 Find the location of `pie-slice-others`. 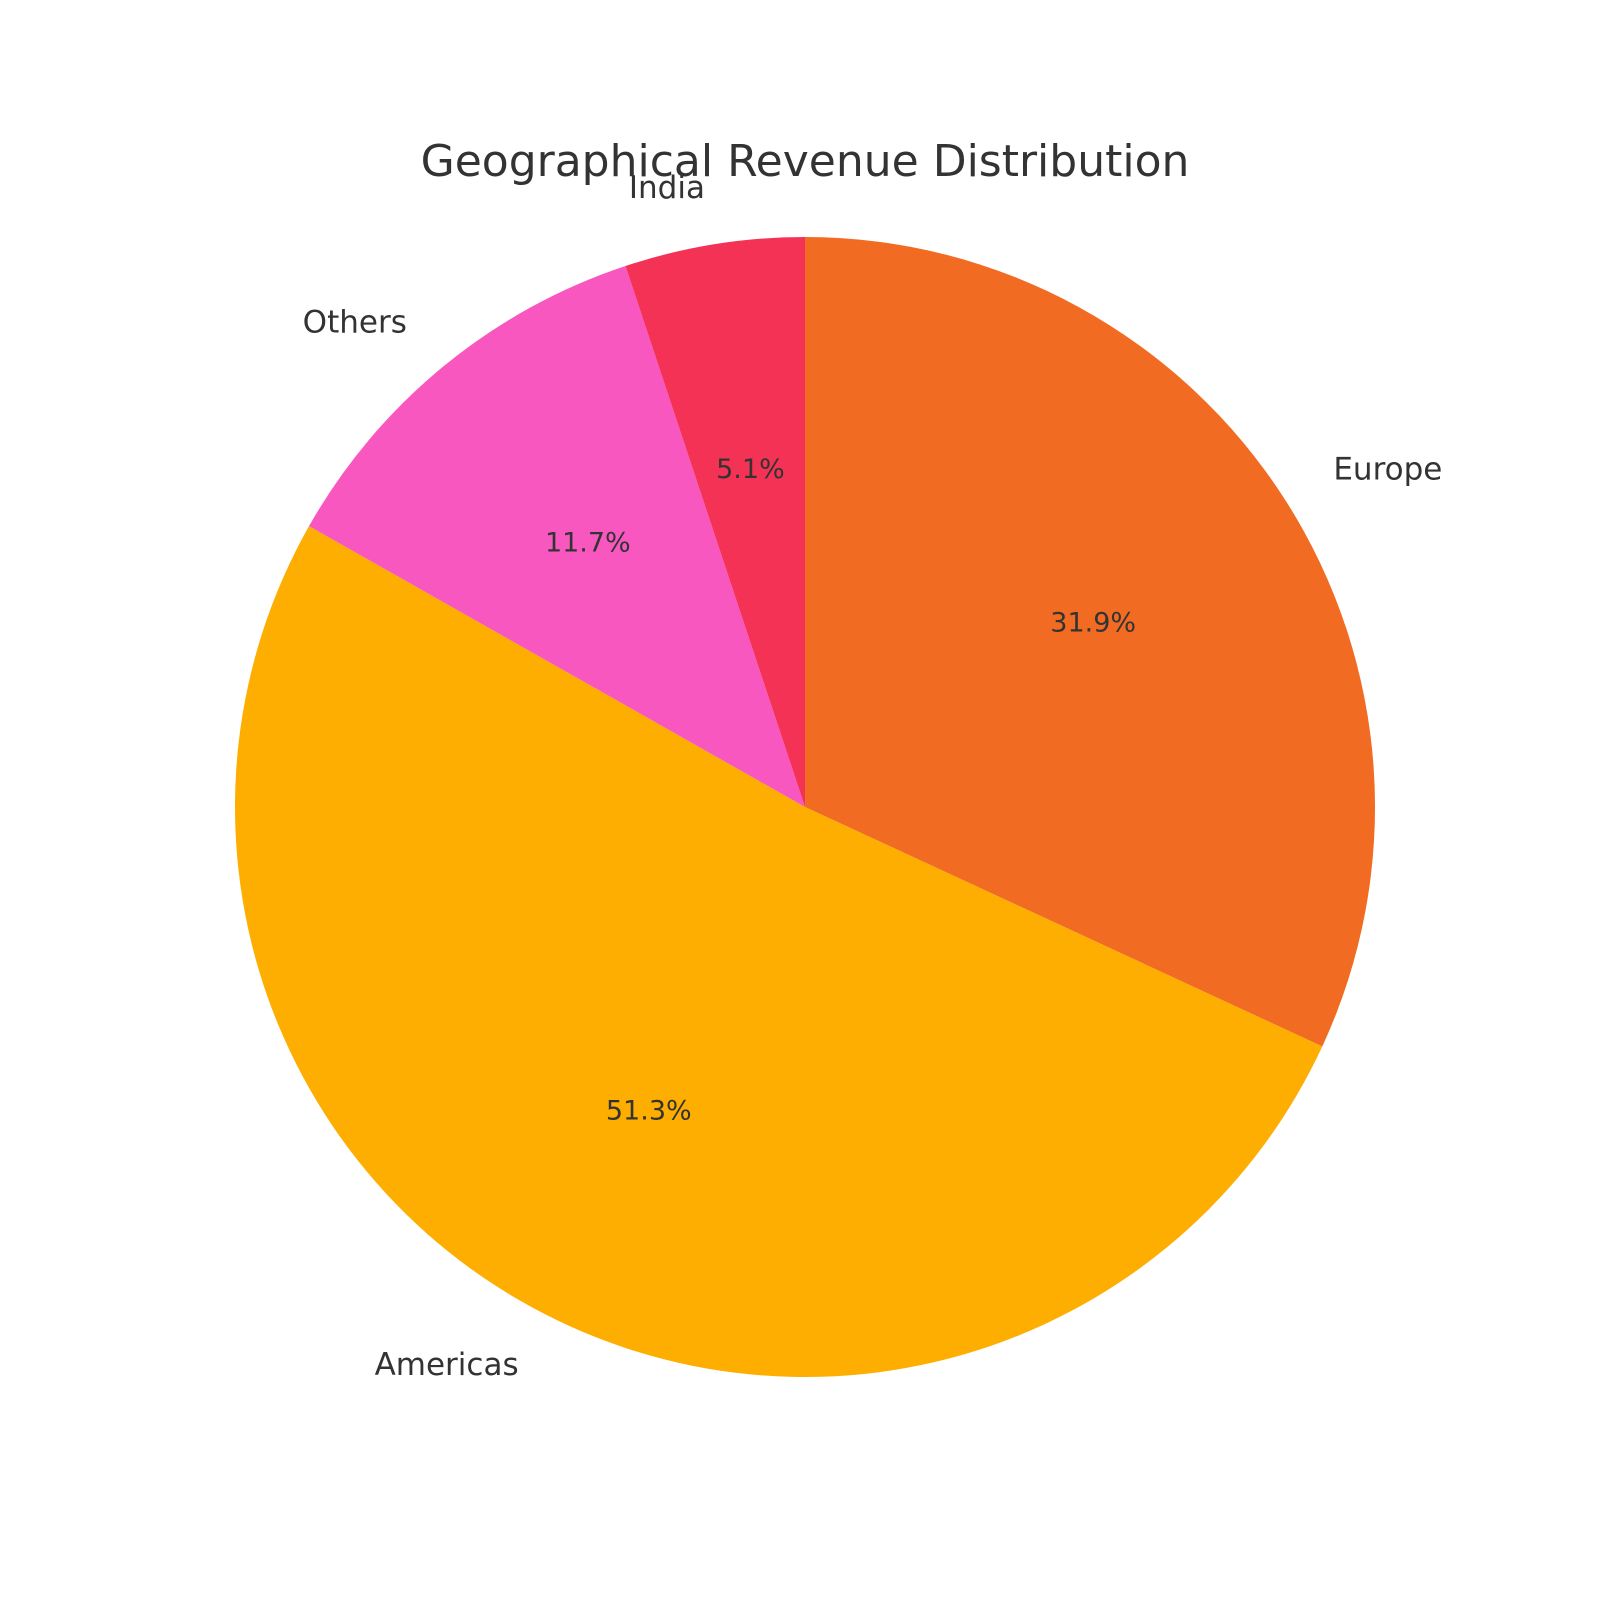

pie-slice-others is located at coordinates (556, 536).